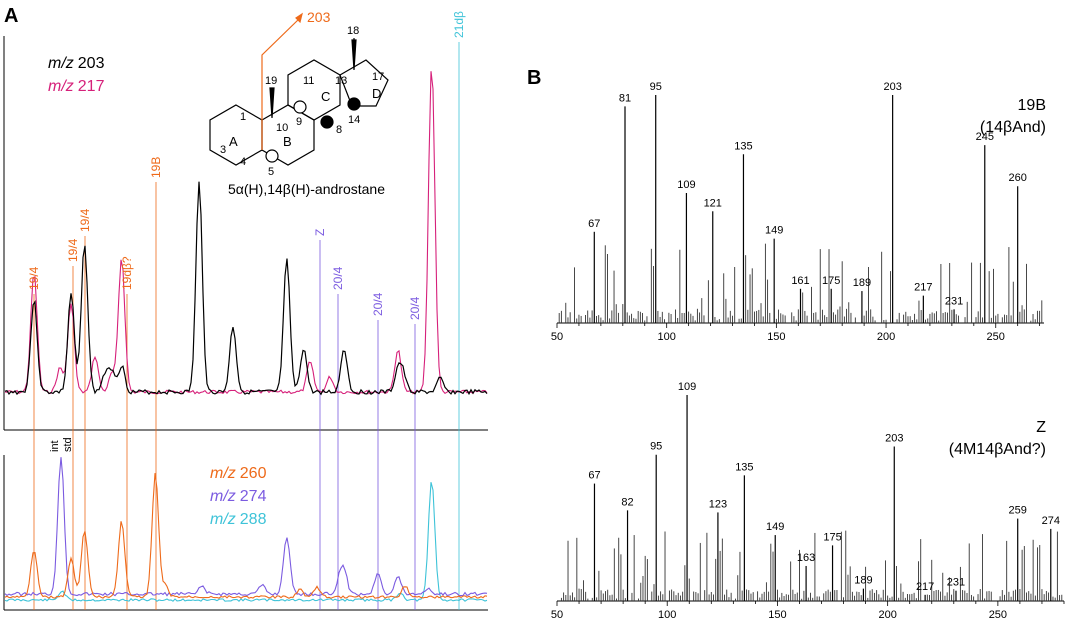 This screenshot has height=618, width=1065. What do you see at coordinates (341, 81) in the screenshot?
I see `atom-13: 13` at bounding box center [341, 81].